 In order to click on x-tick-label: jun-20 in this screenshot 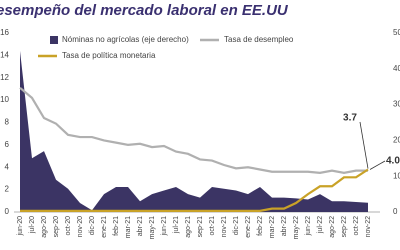, I will do `click(20, 226)`.